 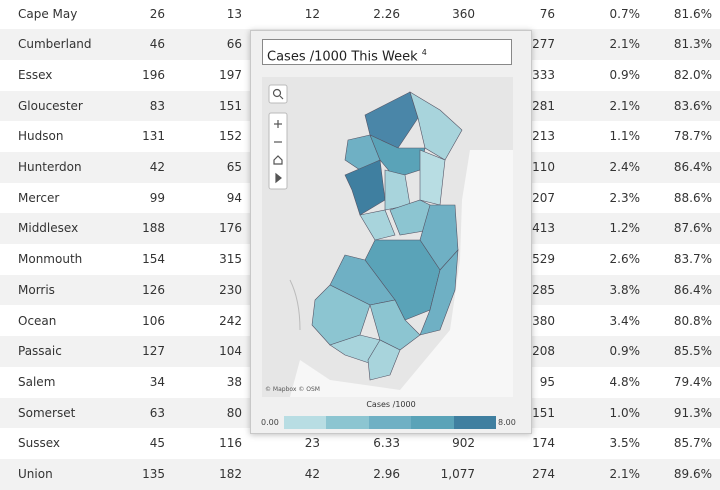 What do you see at coordinates (48, 13) in the screenshot?
I see `county-name: Cape May` at bounding box center [48, 13].